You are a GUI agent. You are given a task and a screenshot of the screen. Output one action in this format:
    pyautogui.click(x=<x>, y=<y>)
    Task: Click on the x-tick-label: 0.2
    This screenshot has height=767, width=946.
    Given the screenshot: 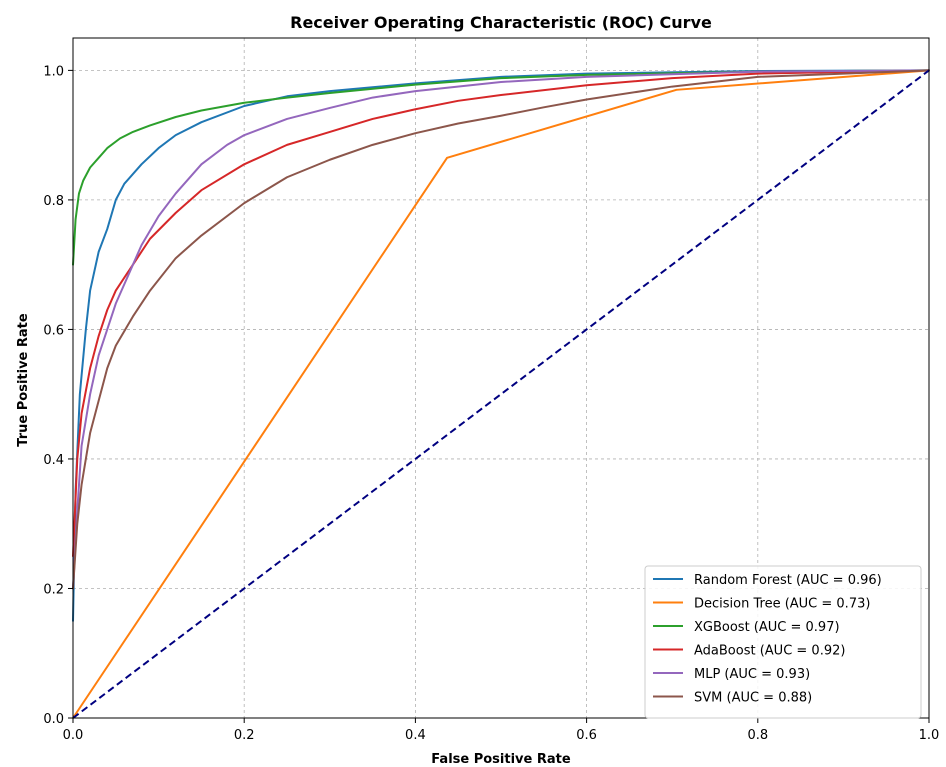 What is the action you would take?
    pyautogui.click(x=244, y=735)
    